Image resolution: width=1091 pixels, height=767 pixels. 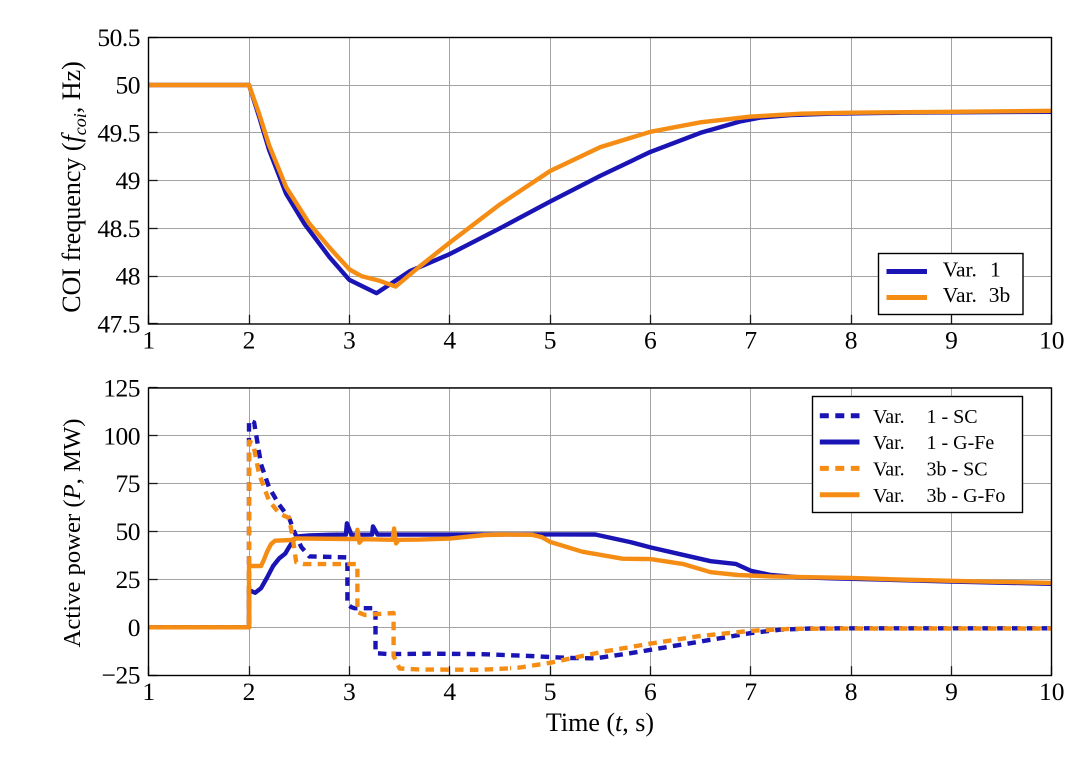 What do you see at coordinates (128, 579) in the screenshot?
I see `svg-text: 25` at bounding box center [128, 579].